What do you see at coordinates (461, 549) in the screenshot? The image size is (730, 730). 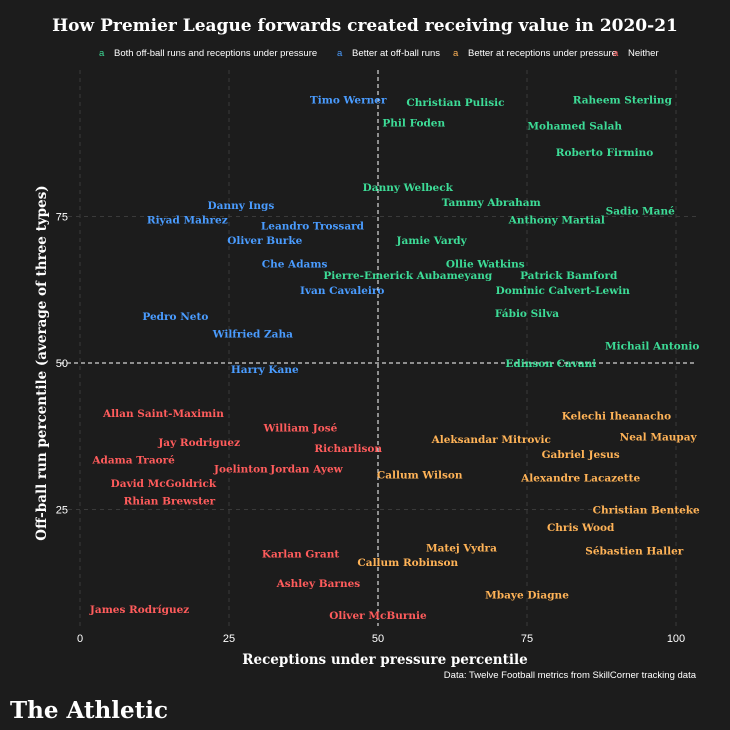 I see `player-label: Matej Vydra` at bounding box center [461, 549].